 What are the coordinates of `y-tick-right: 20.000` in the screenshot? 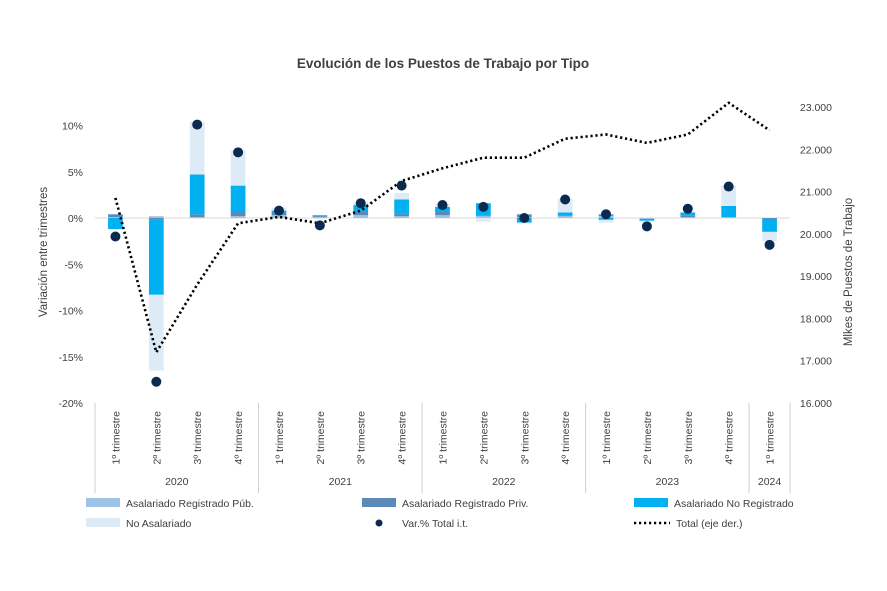 It's located at (816, 235).